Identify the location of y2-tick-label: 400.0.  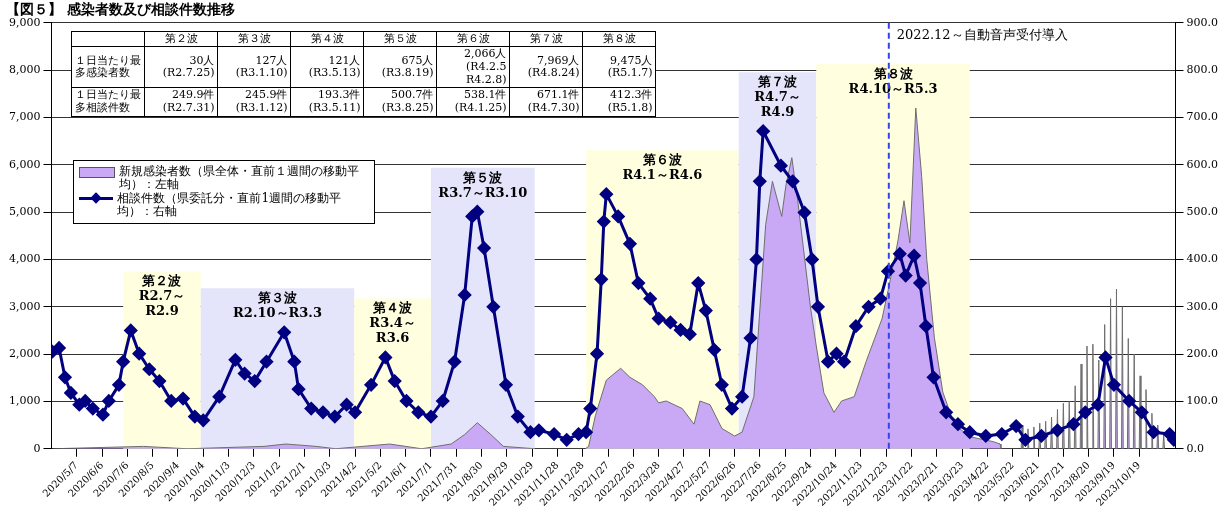
(1202, 259).